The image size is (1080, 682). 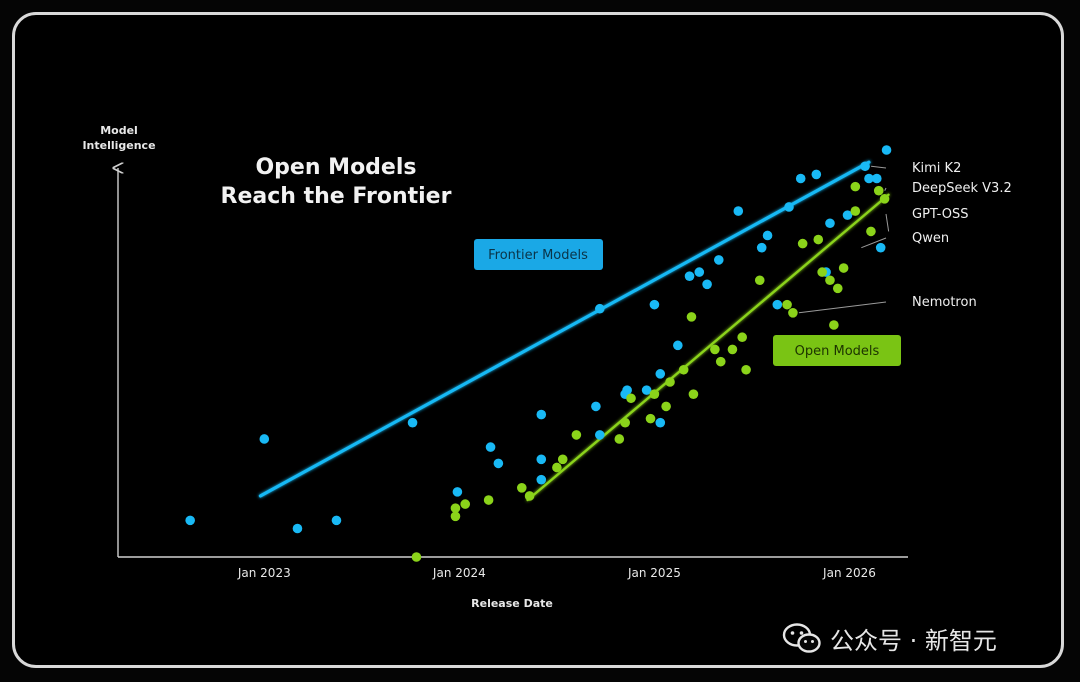 I want to click on frontier-models-badge-label: Frontier Models, so click(x=538, y=255).